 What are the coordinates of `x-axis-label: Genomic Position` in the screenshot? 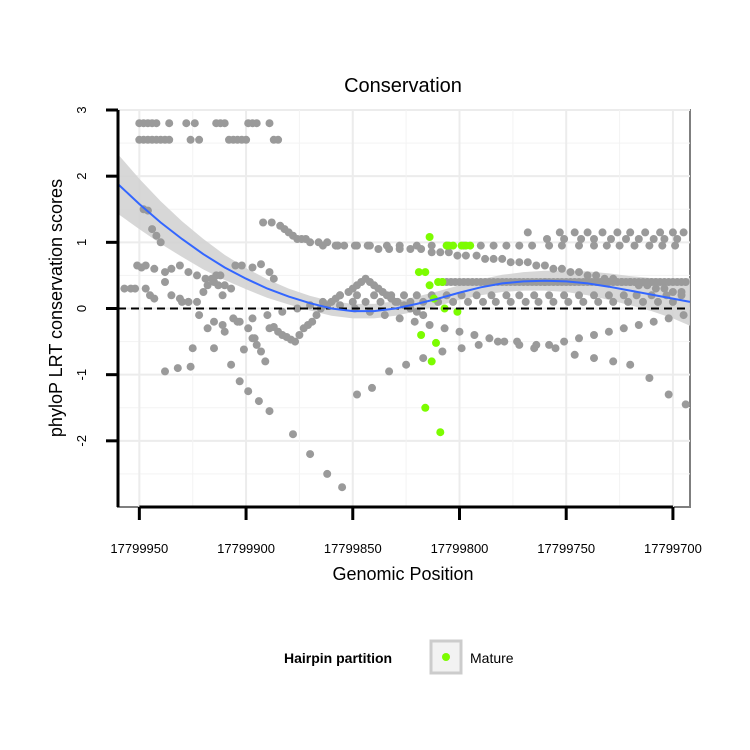 It's located at (402, 574).